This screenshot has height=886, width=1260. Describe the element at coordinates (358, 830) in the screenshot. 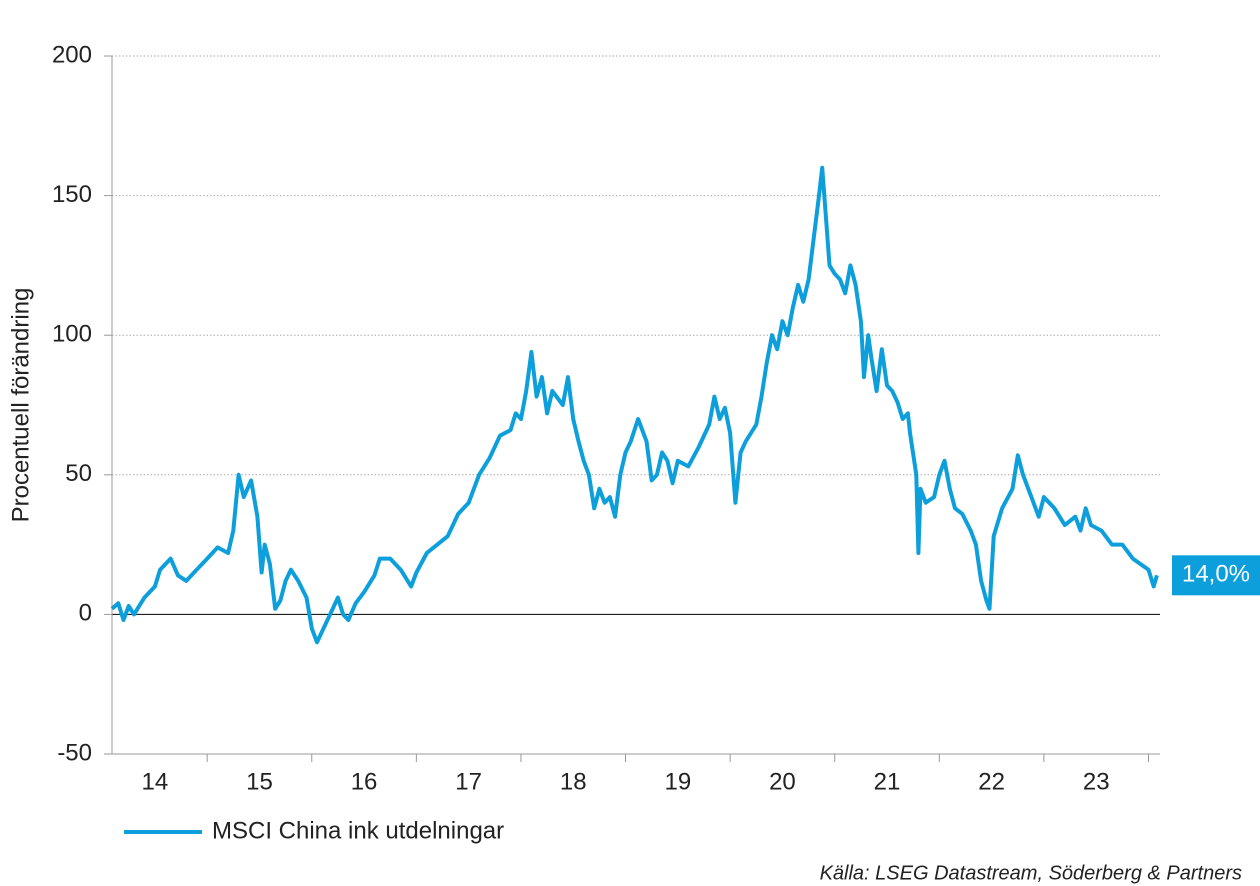

I see `legend-label: MSCI China ink utdelningar` at that location.